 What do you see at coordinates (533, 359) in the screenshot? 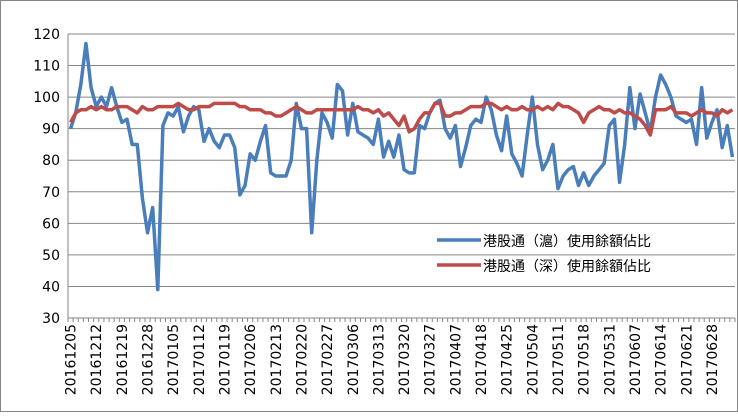
I see `x-tick-label: 20170504` at bounding box center [533, 359].